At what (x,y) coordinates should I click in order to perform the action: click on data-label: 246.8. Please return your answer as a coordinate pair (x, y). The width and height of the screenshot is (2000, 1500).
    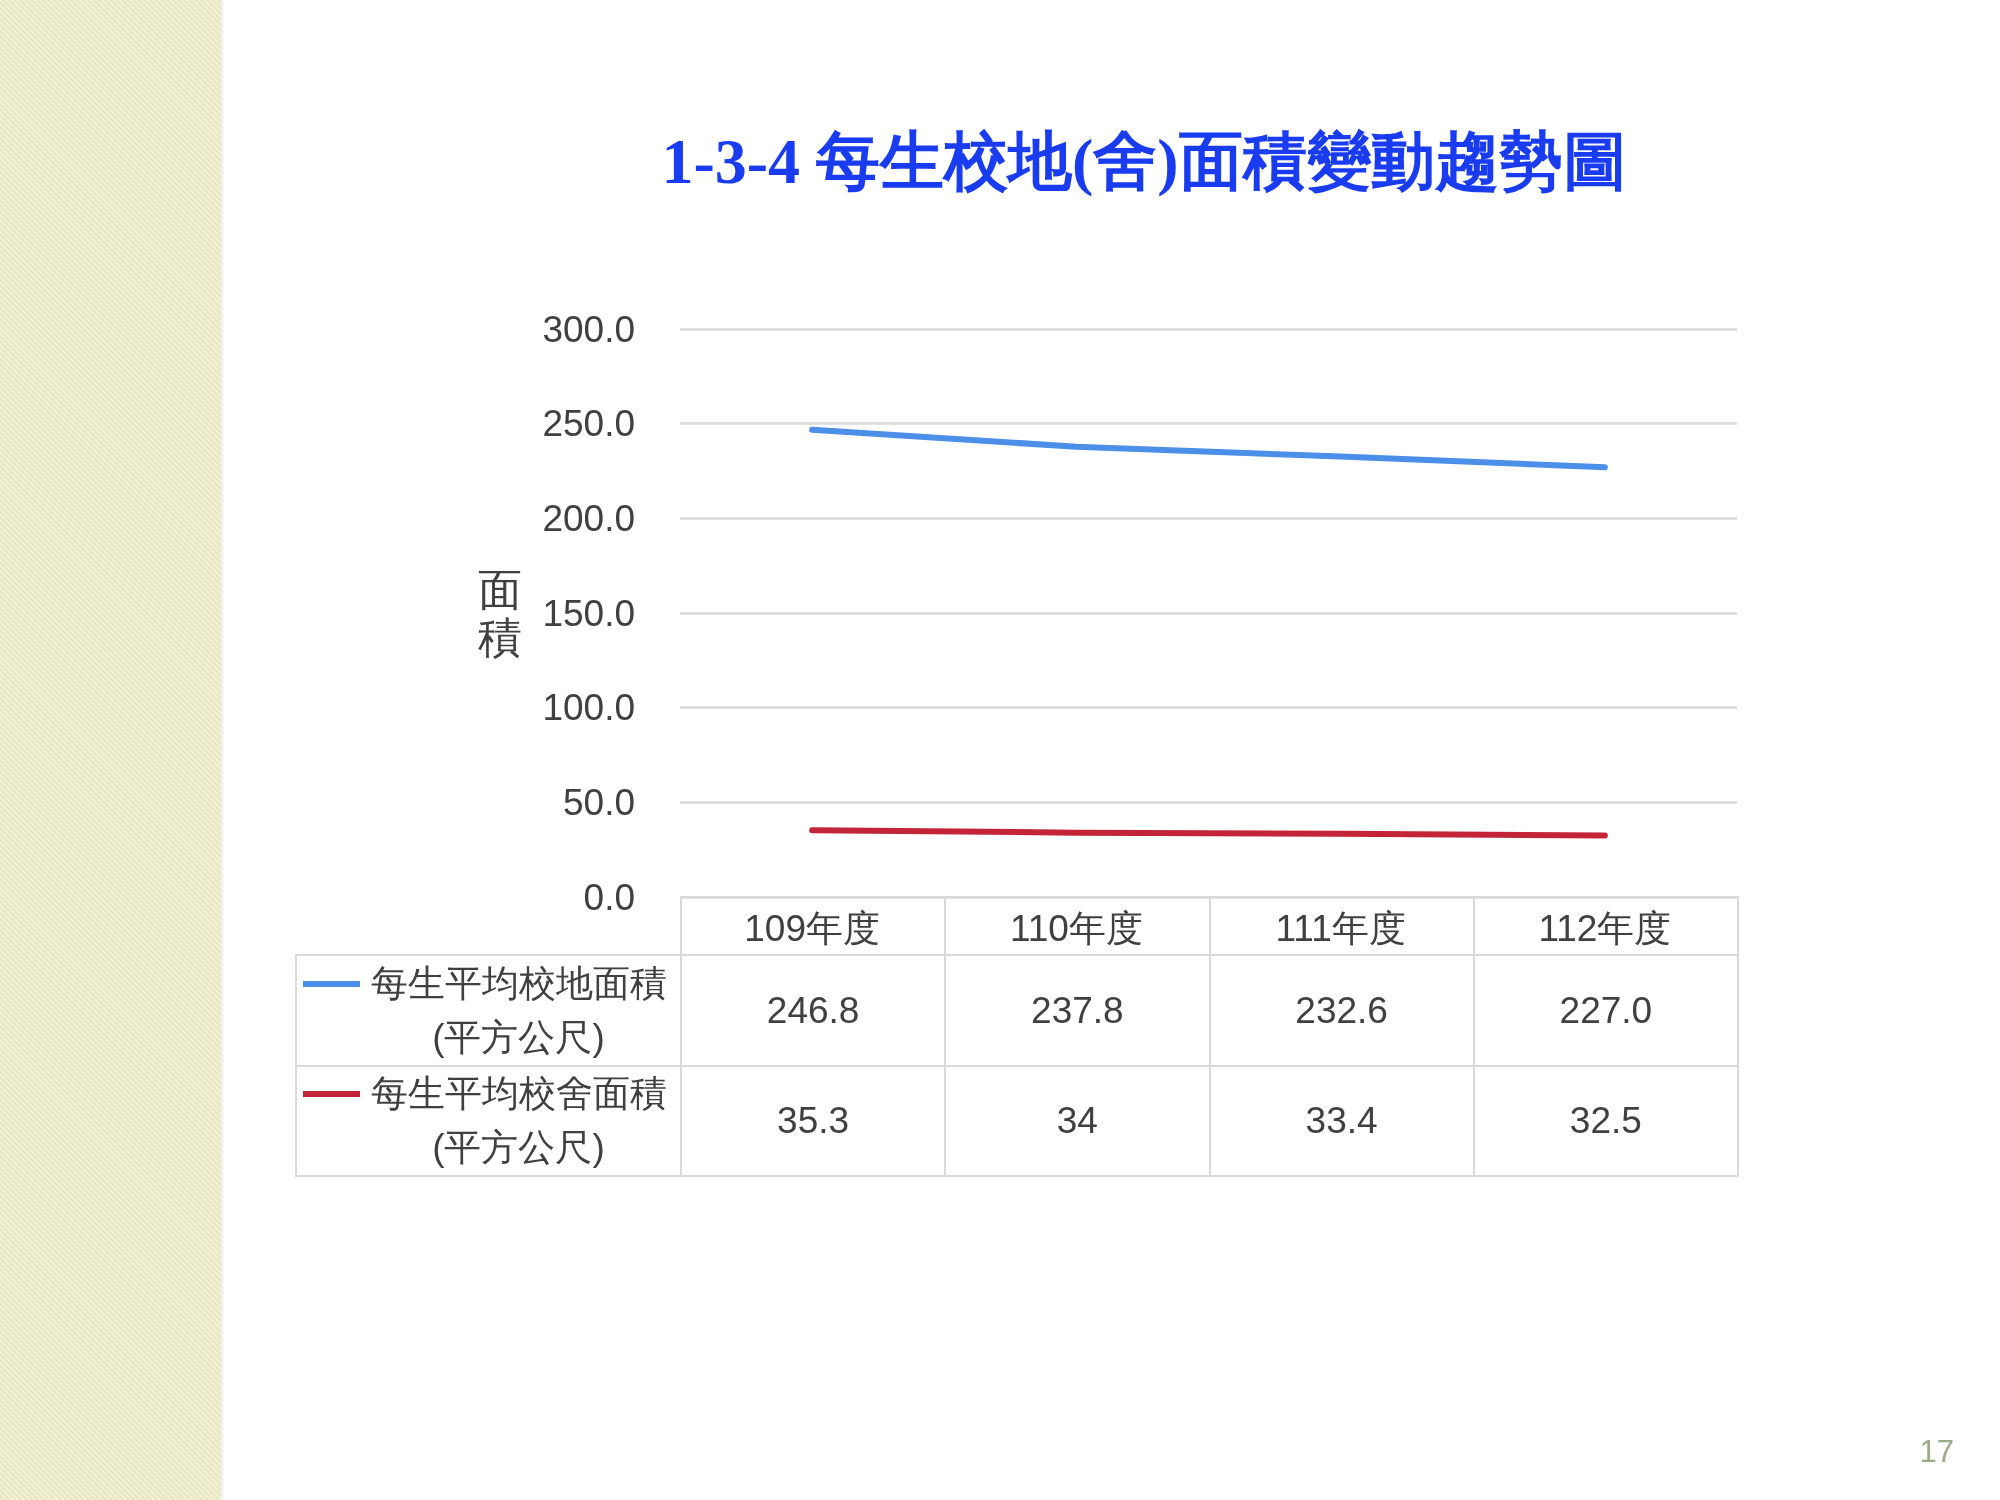
    Looking at the image, I should click on (813, 1010).